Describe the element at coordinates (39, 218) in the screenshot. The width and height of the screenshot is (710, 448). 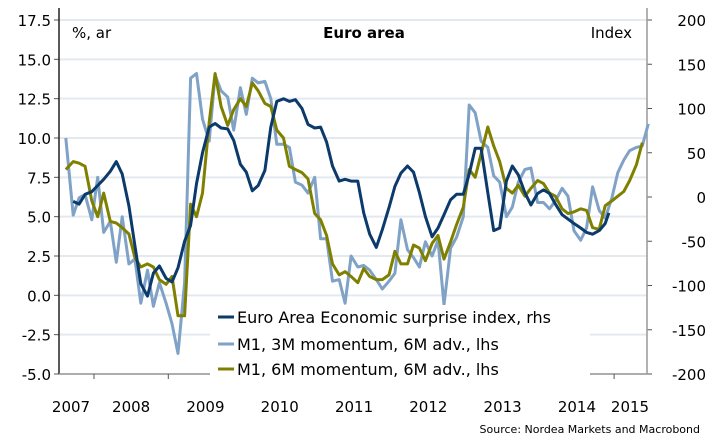
I see `left-tick-label: 5.0` at that location.